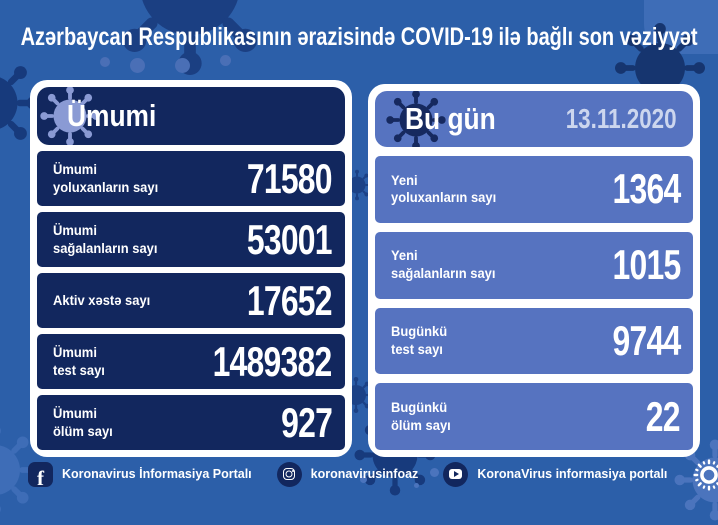 The width and height of the screenshot is (718, 525). What do you see at coordinates (191, 178) in the screenshot?
I see `stat-row-total-infected: Ümumi yoluxanların sayı 71580` at bounding box center [191, 178].